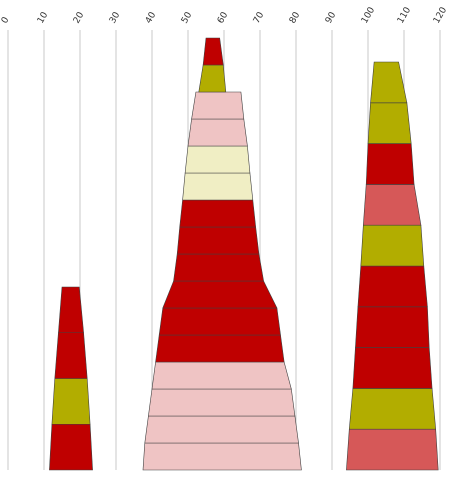 This screenshot has height=477, width=452. Describe the element at coordinates (6, 20) in the screenshot. I see `tick-label-0: 0` at that location.